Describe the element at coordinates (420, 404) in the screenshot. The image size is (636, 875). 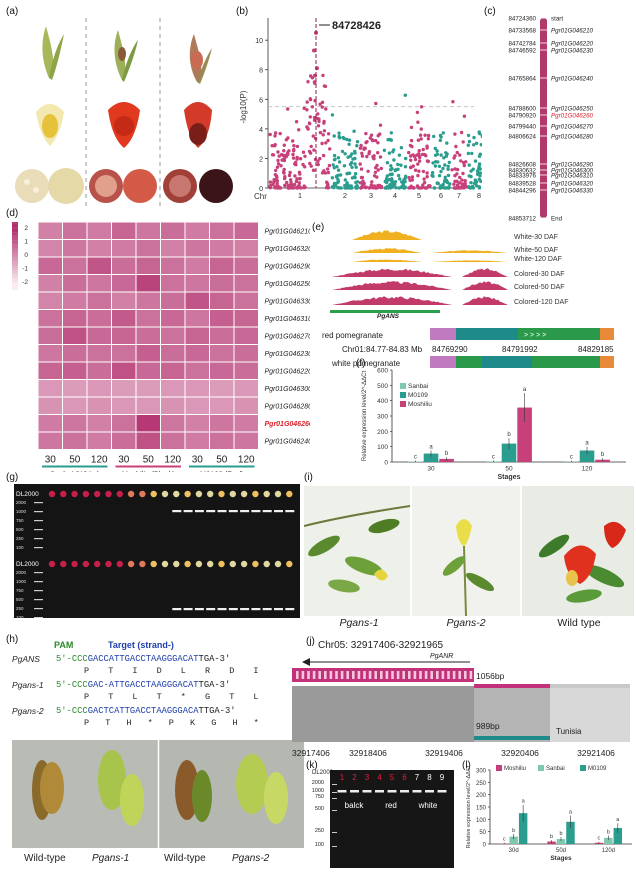
I see `legend-label: Moshiliu` at that location.